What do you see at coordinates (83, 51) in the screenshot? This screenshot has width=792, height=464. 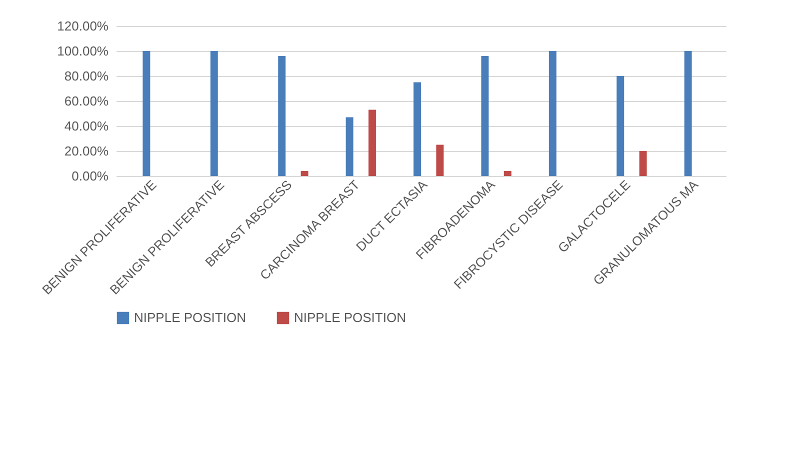 I see `y-tick-label: 100.00%` at bounding box center [83, 51].